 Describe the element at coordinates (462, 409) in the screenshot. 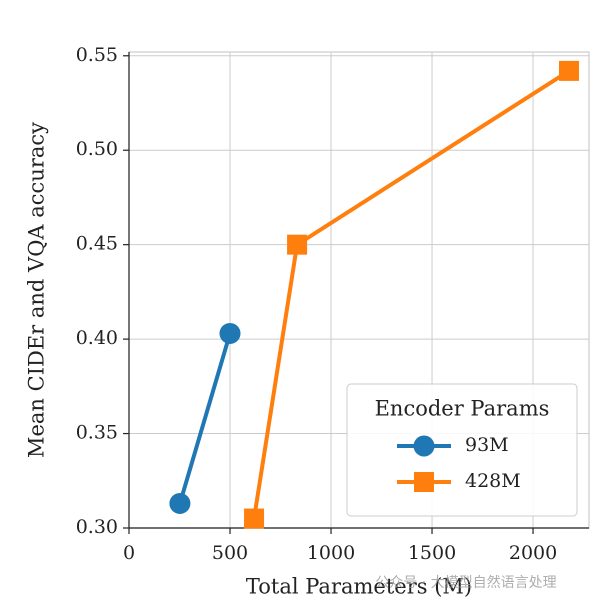

I see `legend-title: Encoder Params` at that location.